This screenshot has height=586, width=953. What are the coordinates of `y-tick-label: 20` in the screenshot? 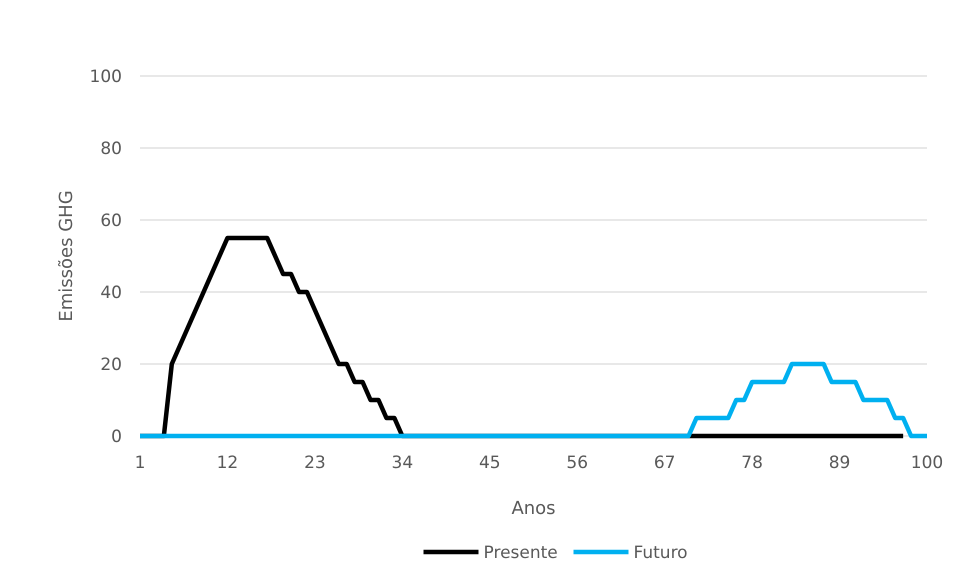 It's located at (111, 364).